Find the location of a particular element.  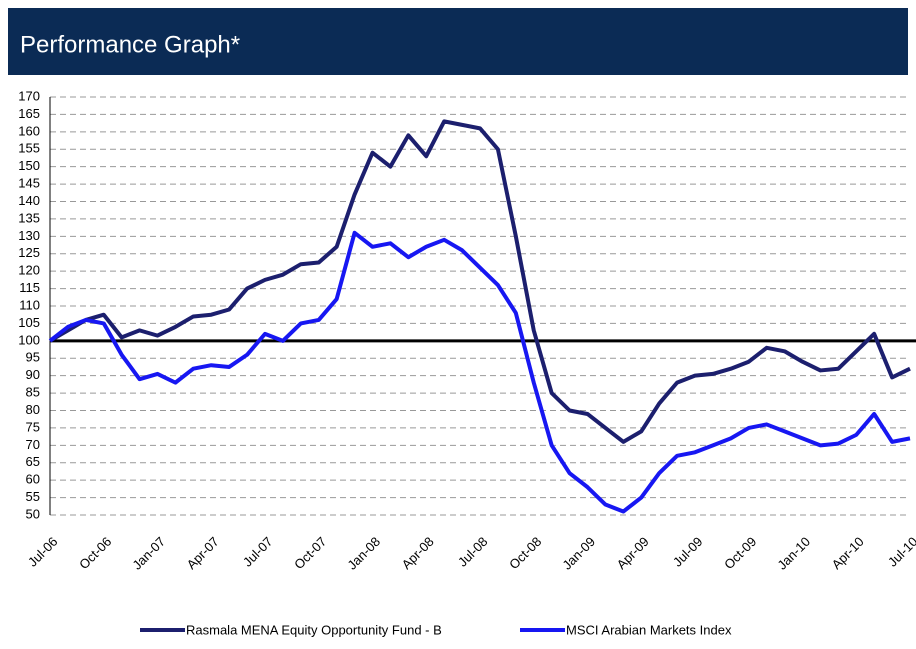

y-tick-label: 105 is located at coordinates (29, 322).